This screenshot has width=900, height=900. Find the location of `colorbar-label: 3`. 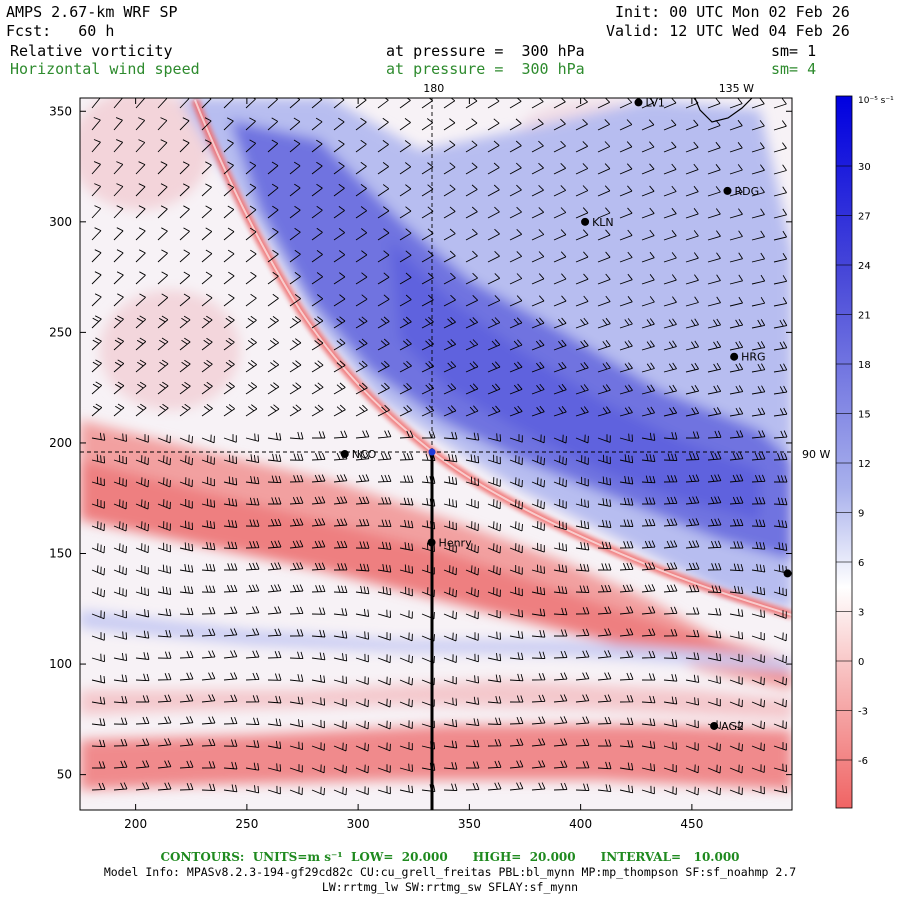

colorbar-label: 3 is located at coordinates (861, 613).